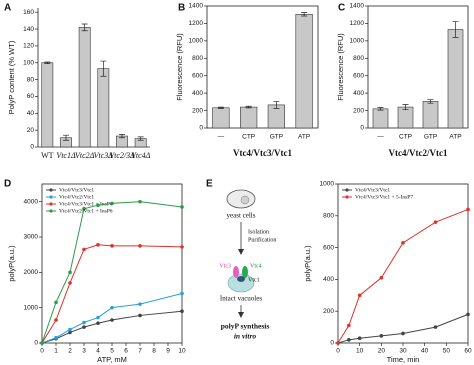 The image size is (474, 365). What do you see at coordinates (84, 351) in the screenshot?
I see `x-tick-label: 3` at bounding box center [84, 351].